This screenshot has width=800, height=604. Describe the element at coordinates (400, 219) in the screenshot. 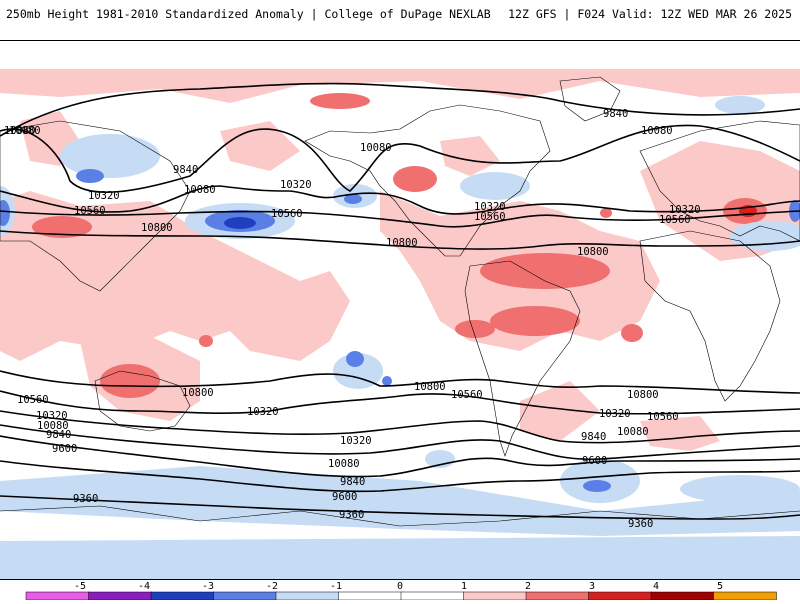

I see `contour-line-10560-north` at that location.